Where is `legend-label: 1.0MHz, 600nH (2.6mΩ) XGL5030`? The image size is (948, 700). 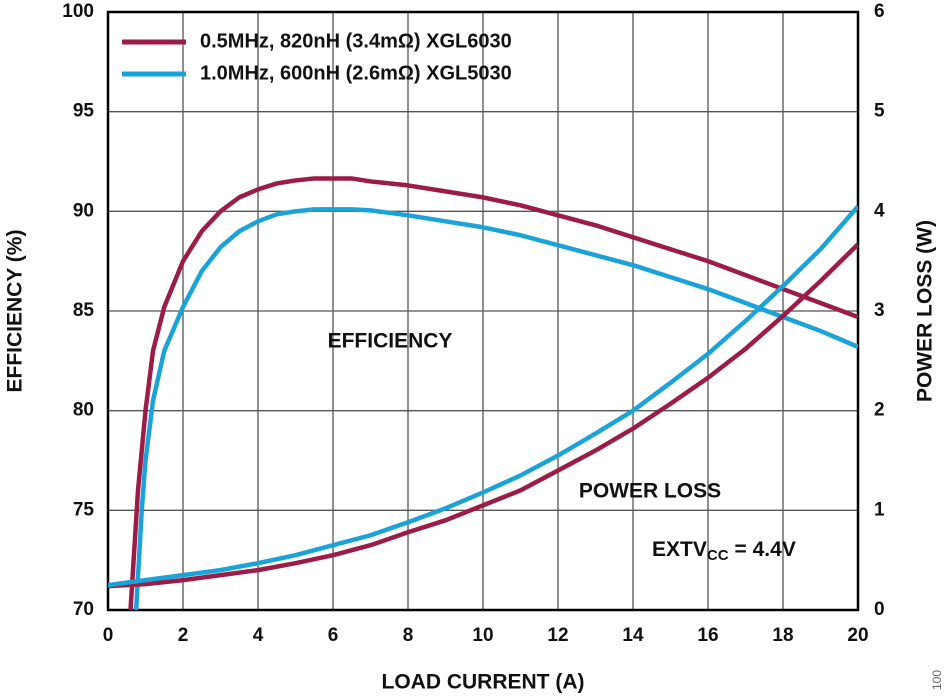
legend-label: 1.0MHz, 600nH (2.6mΩ) XGL5030 is located at coordinates (356, 73).